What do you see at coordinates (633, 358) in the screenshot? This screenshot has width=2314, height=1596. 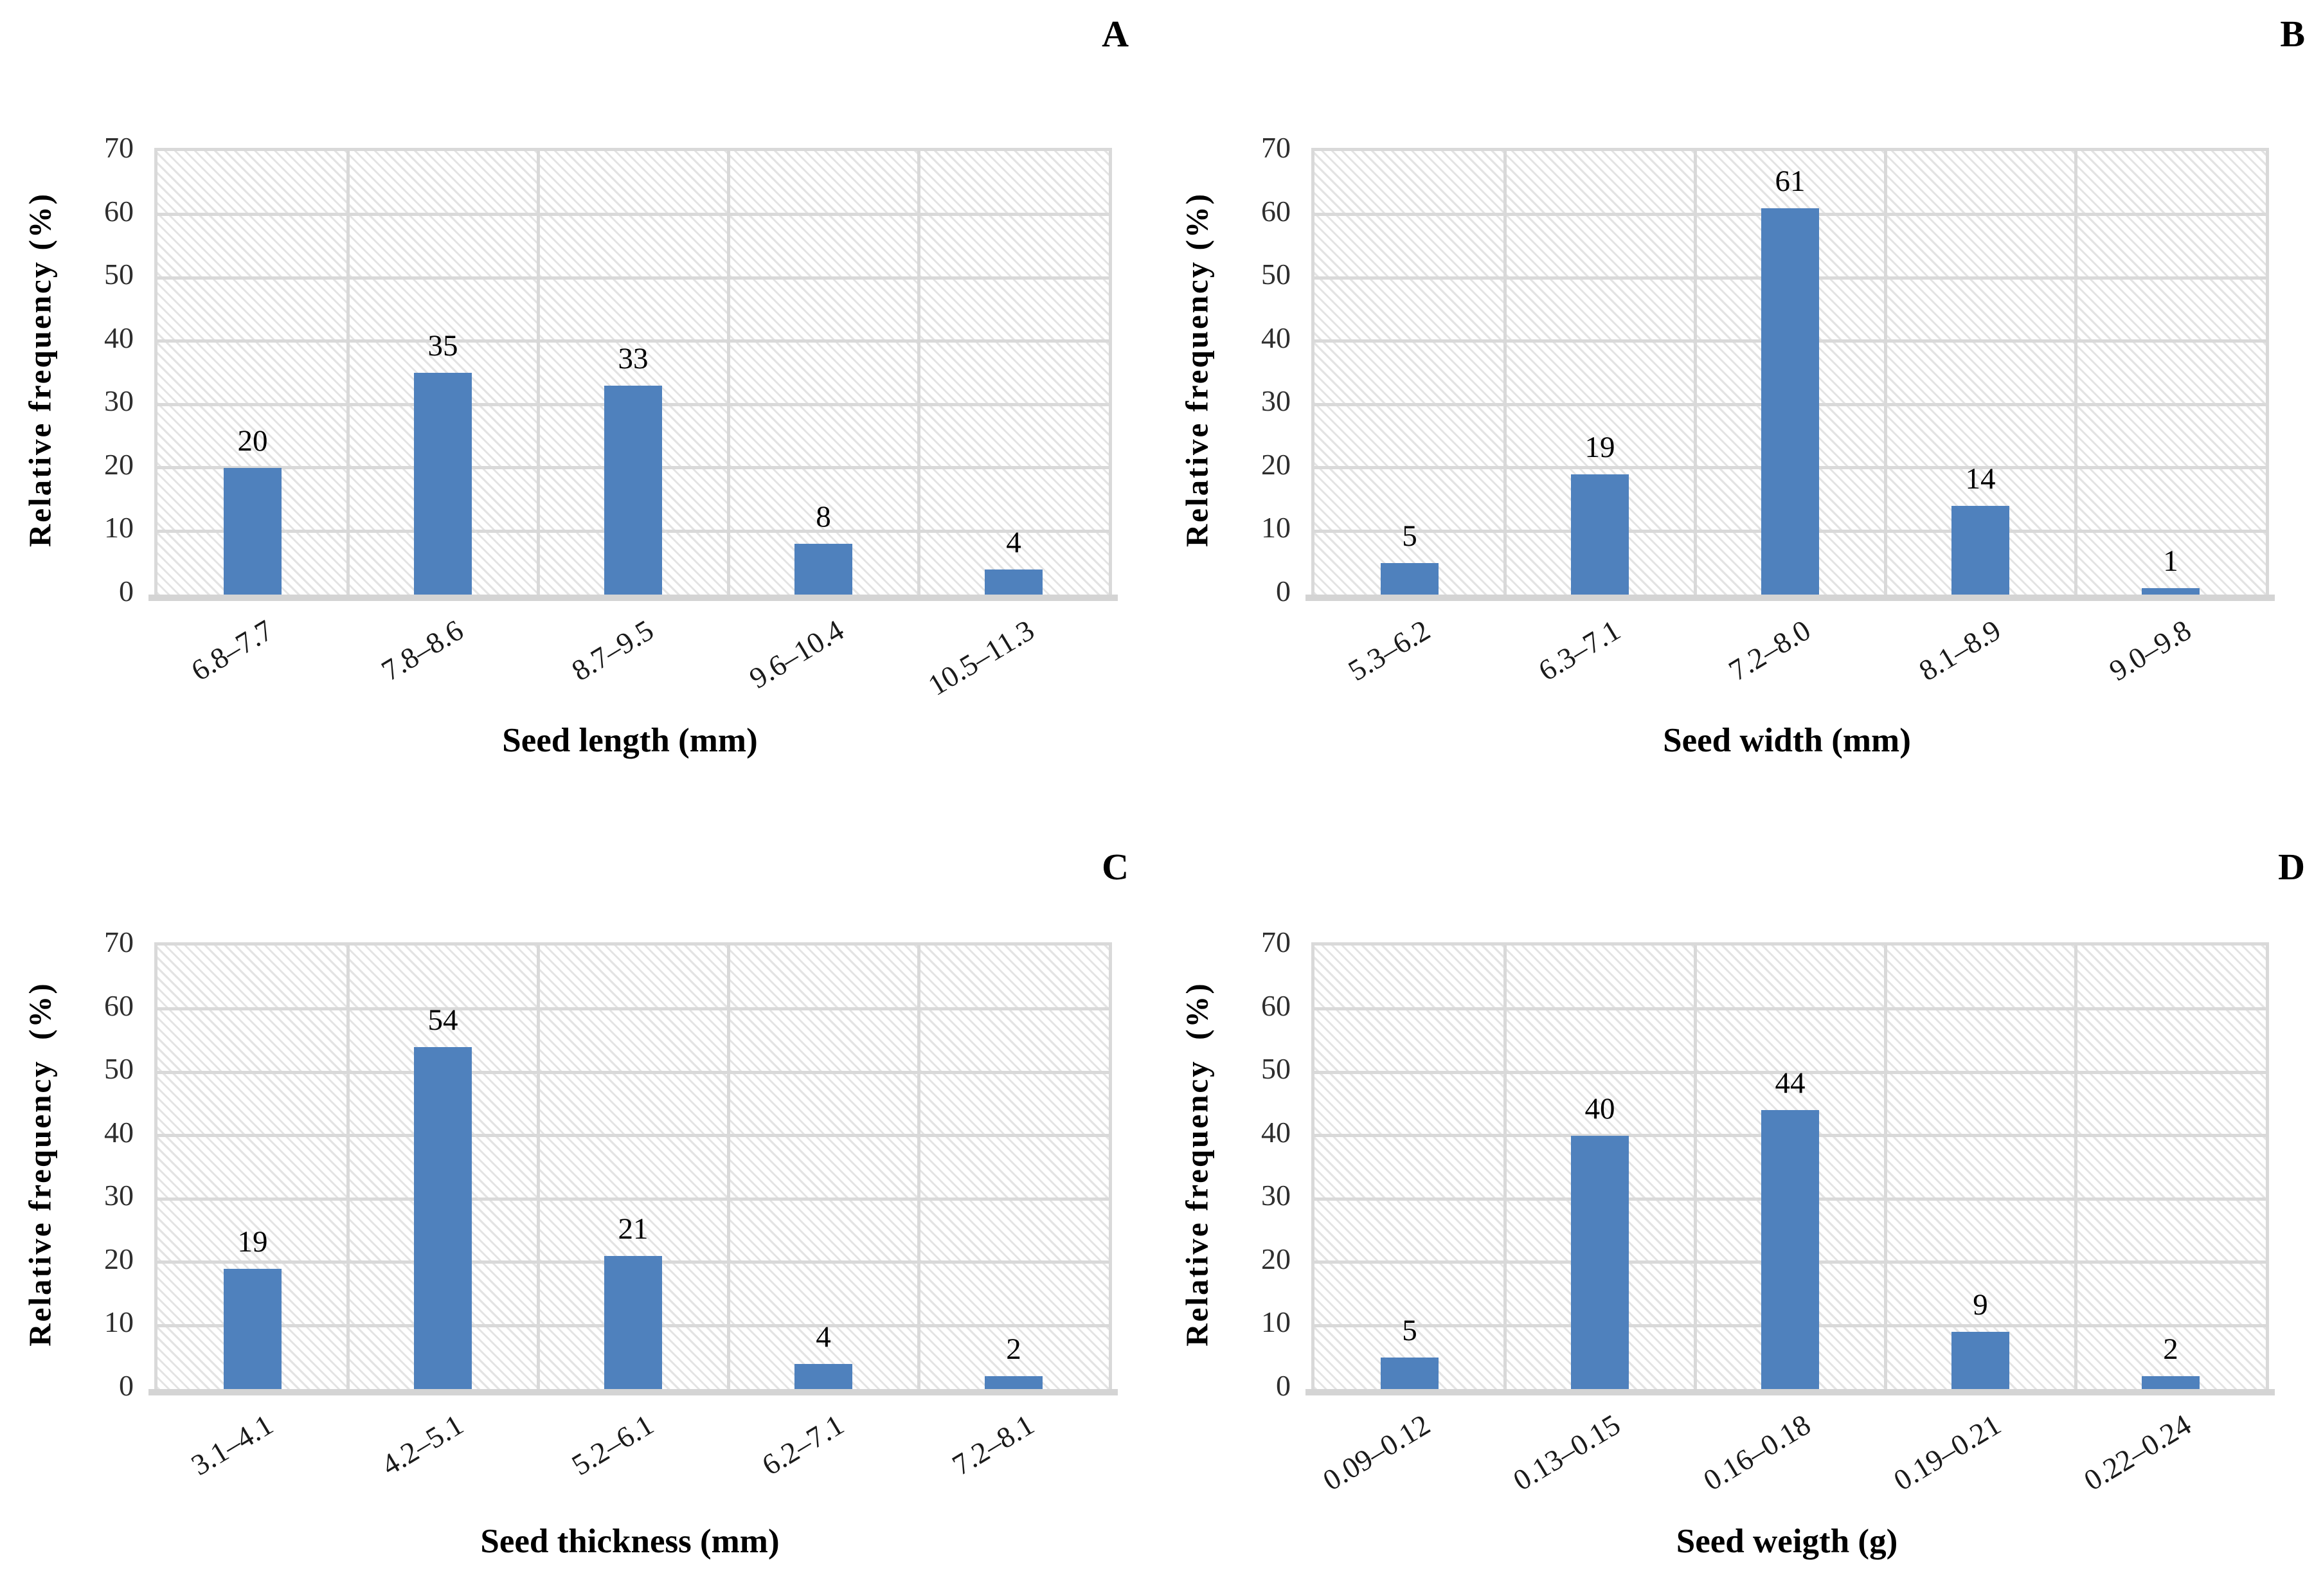 I see `bar-value-label: 33` at bounding box center [633, 358].